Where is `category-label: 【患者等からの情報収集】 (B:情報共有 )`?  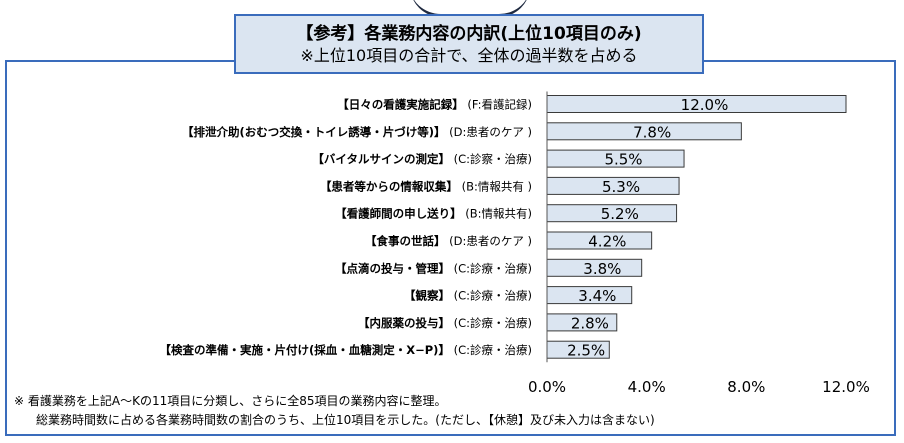
category-label: 【患者等からの情報収集】 (B:情報共有 ) is located at coordinates (426, 186).